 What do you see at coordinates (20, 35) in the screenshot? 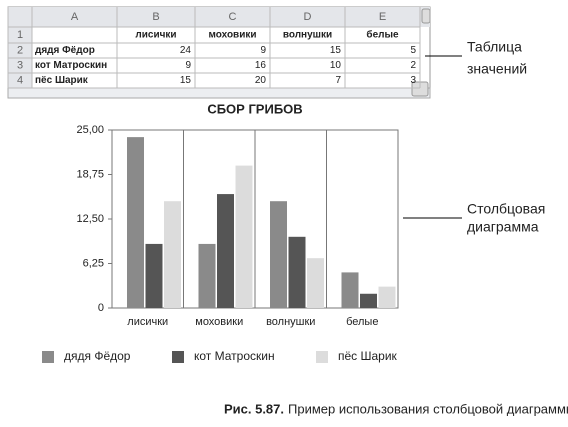
I see `row-number: 1` at bounding box center [20, 35].